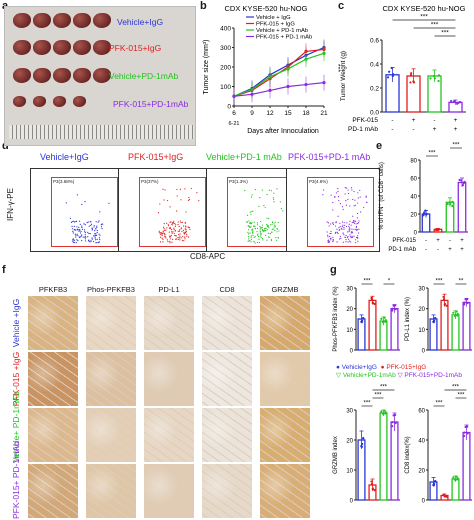 This screenshot has height=520, width=474. I want to click on flow-plot: P3(3.68%), so click(77, 210).